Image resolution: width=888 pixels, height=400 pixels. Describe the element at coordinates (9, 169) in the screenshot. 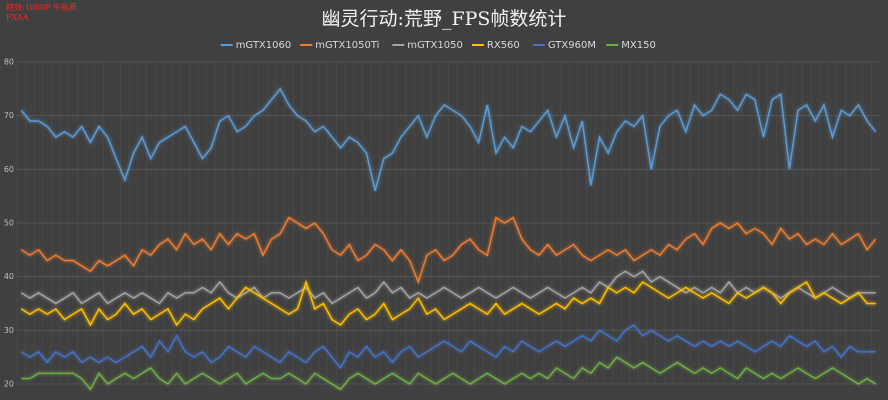

I see `y-tick-label: 60` at that location.